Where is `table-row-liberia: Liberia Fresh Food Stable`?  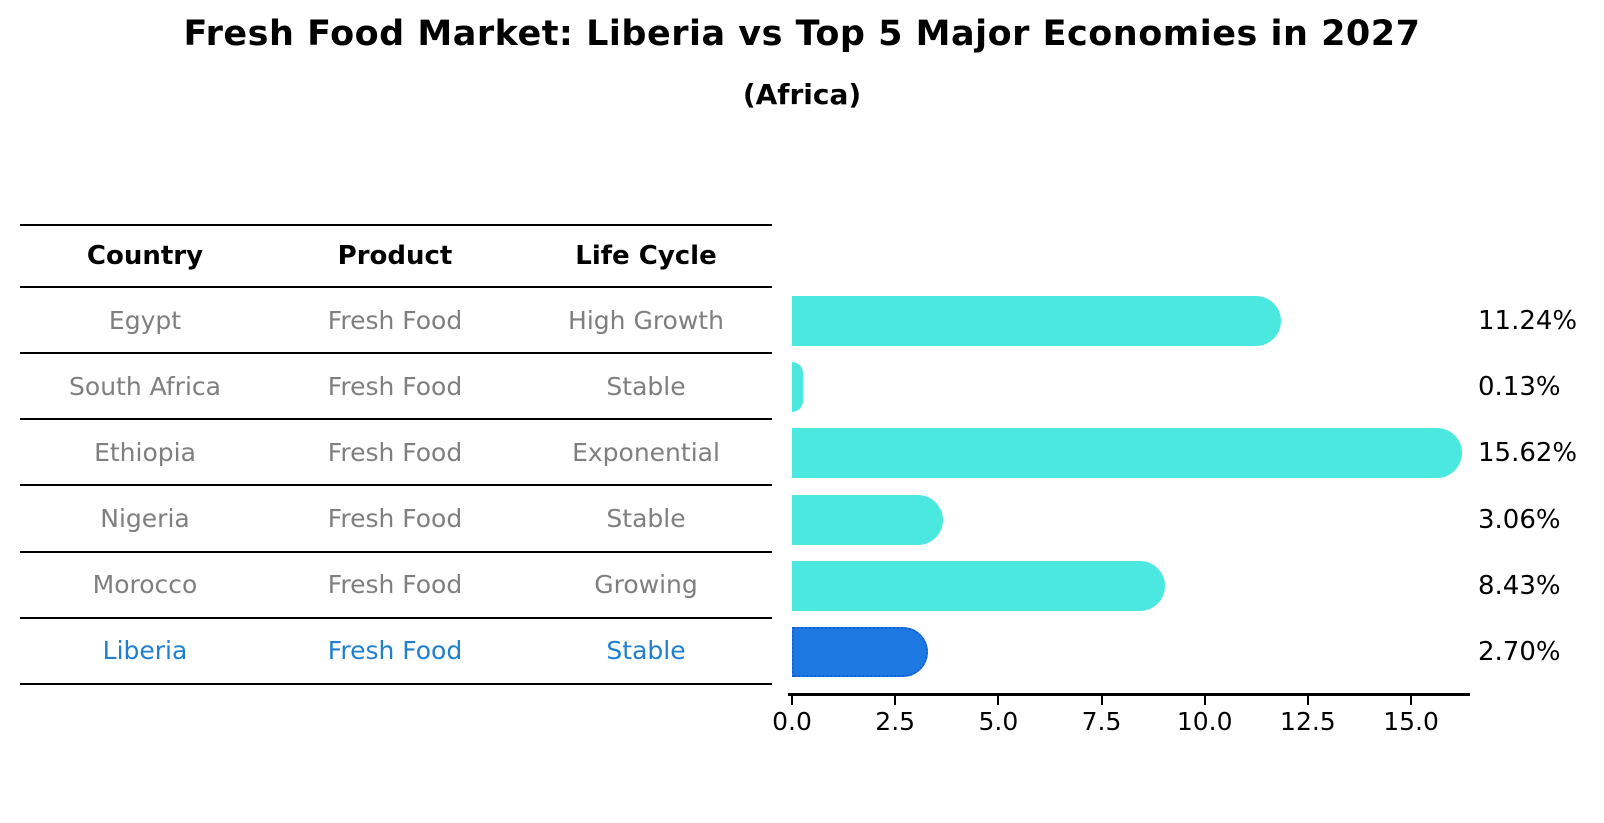 table-row-liberia: Liberia Fresh Food Stable is located at coordinates (396, 652).